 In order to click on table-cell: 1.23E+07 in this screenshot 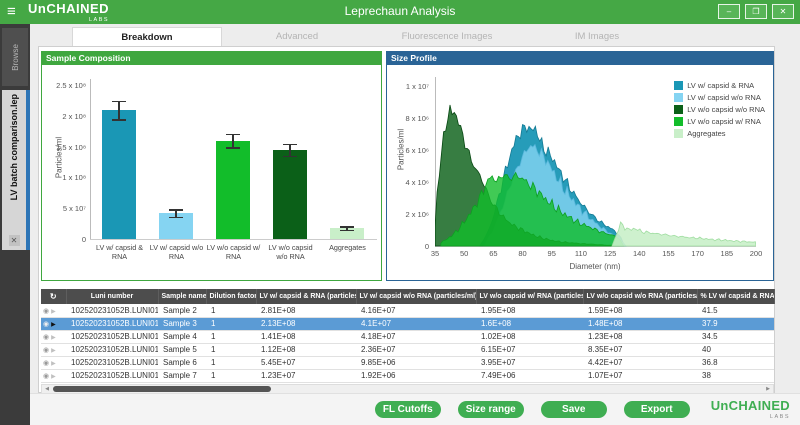, I will do `click(306, 376)`.